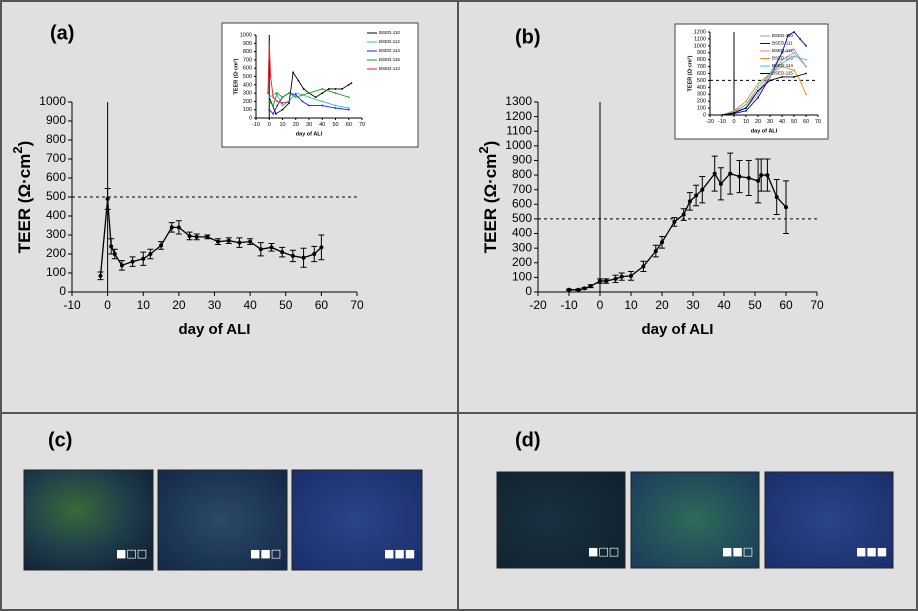 This screenshot has width=918, height=611. What do you see at coordinates (522, 160) in the screenshot?
I see `y-tick-label: 900` at bounding box center [522, 160].